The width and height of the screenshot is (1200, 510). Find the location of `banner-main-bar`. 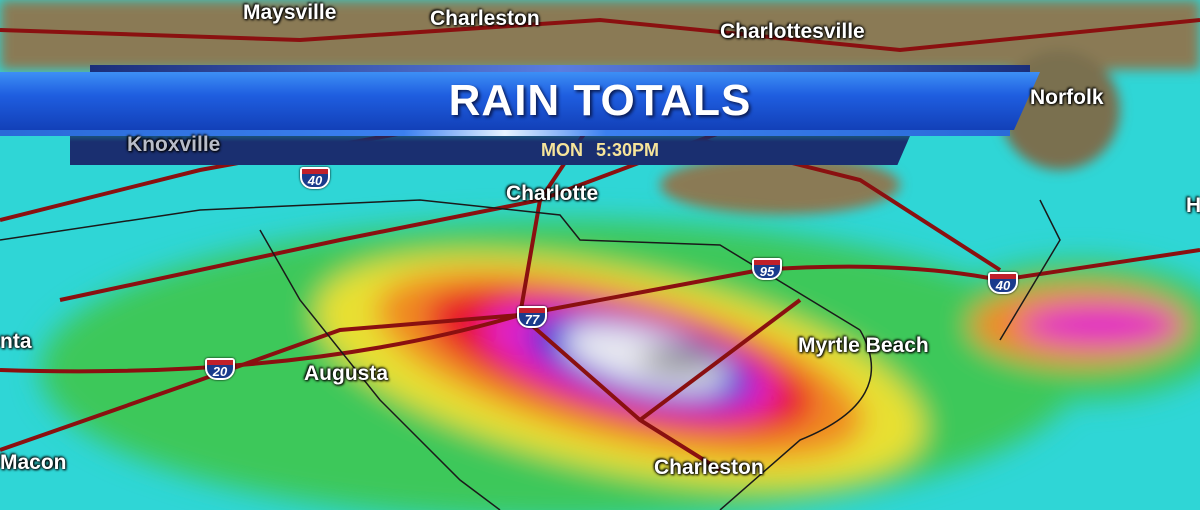

banner-main-bar is located at coordinates (520, 101).